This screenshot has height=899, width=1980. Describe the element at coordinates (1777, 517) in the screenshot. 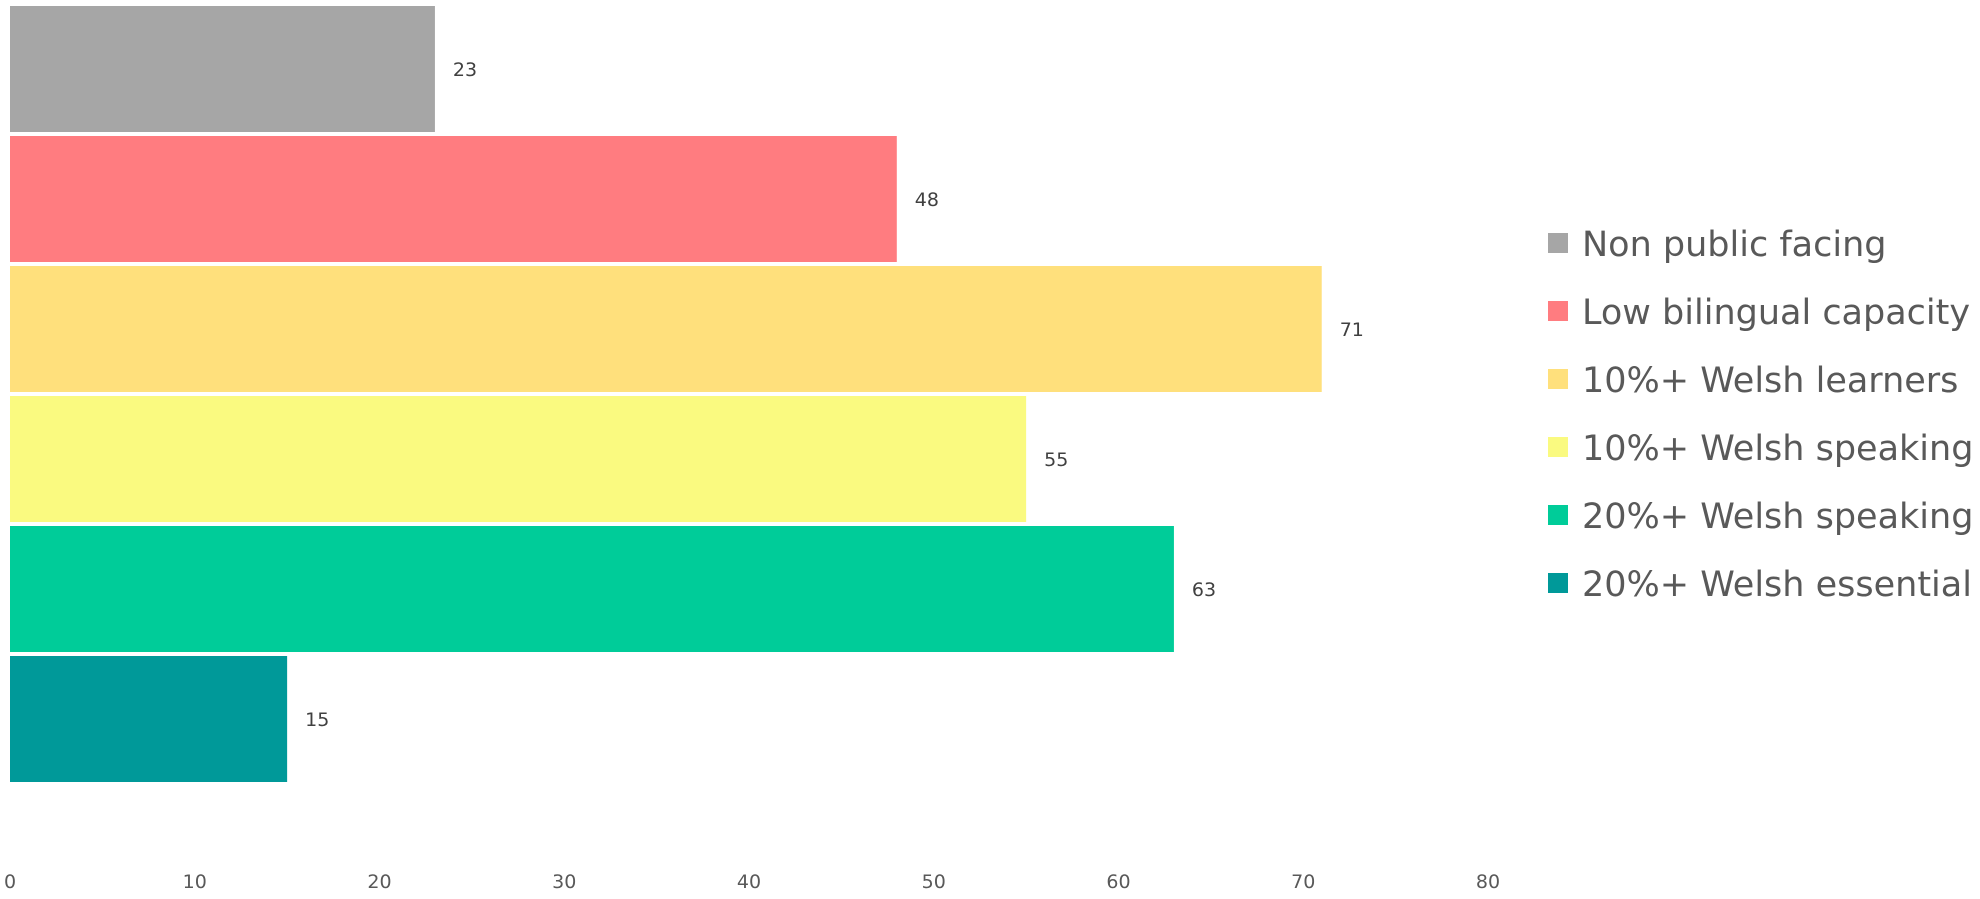

I see `legend-label-5: 20%+ Welsh speaking` at that location.